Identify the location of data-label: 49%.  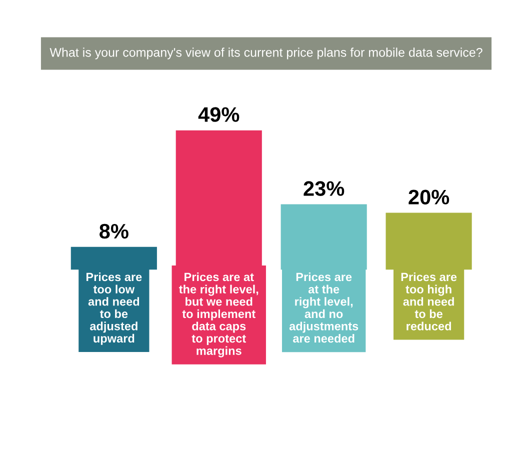
(219, 114).